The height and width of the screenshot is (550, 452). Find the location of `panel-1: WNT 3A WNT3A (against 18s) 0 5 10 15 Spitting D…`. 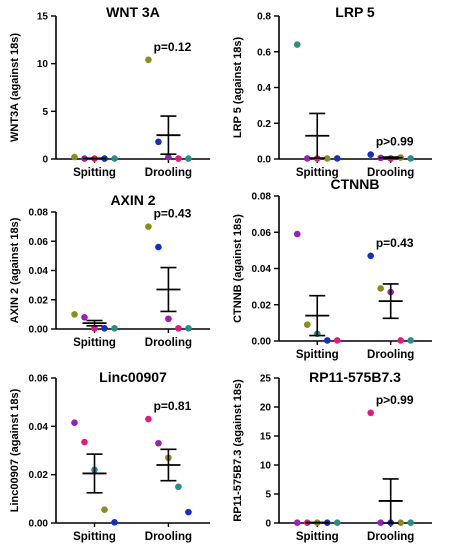

panel-1: WNT 3A WNT3A (against 18s) 0 5 10 15 Spitting D… is located at coordinates (109, 91).